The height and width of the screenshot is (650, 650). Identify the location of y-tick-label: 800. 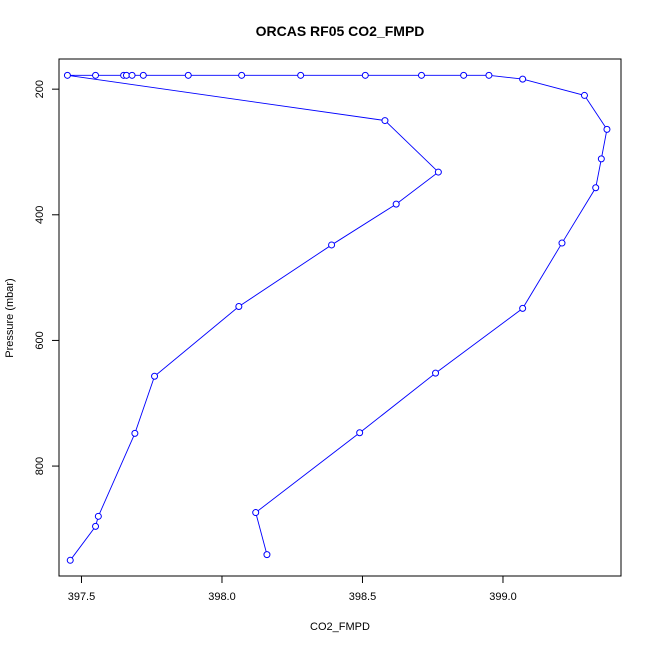
(40, 466).